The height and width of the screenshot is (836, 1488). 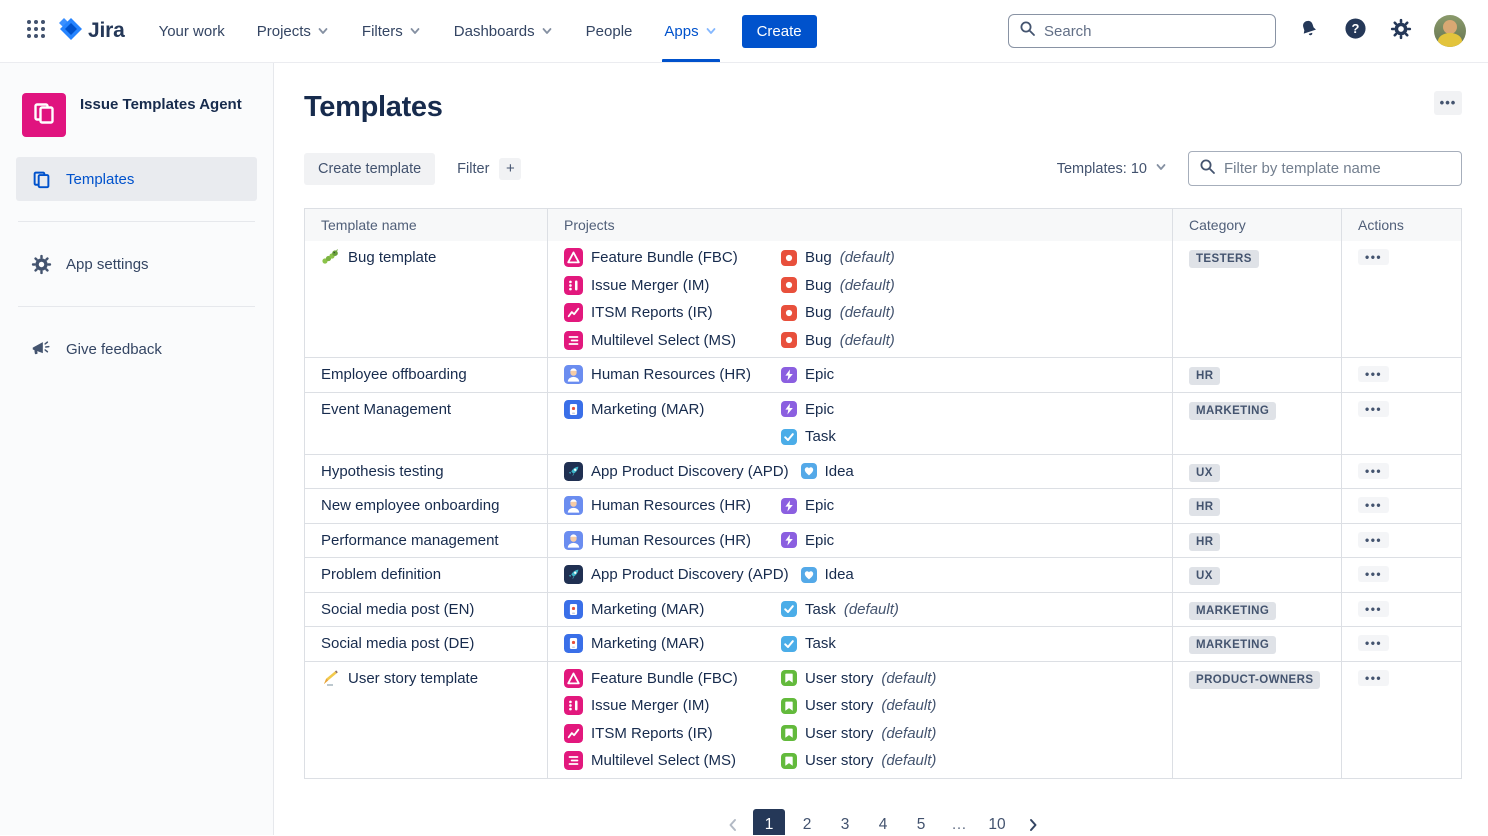 I want to click on writing-hand-emoji-icon, so click(x=330, y=678).